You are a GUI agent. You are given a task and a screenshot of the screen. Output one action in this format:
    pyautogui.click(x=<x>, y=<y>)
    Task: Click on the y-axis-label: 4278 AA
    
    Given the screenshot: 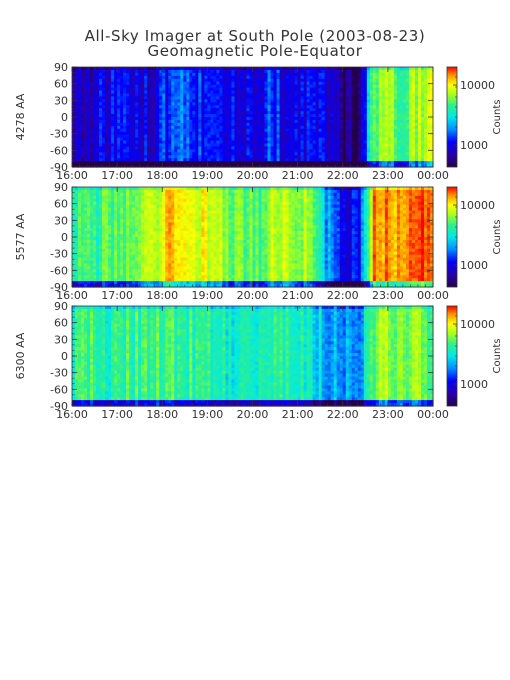 What is the action you would take?
    pyautogui.click(x=20, y=116)
    